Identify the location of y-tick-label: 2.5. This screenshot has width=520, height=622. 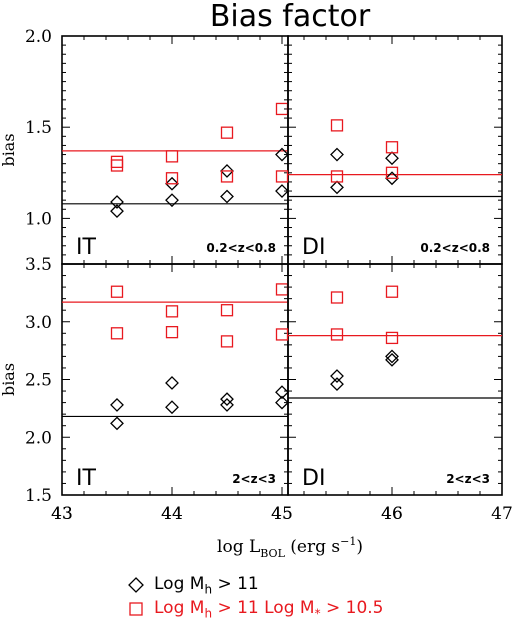
(38, 381).